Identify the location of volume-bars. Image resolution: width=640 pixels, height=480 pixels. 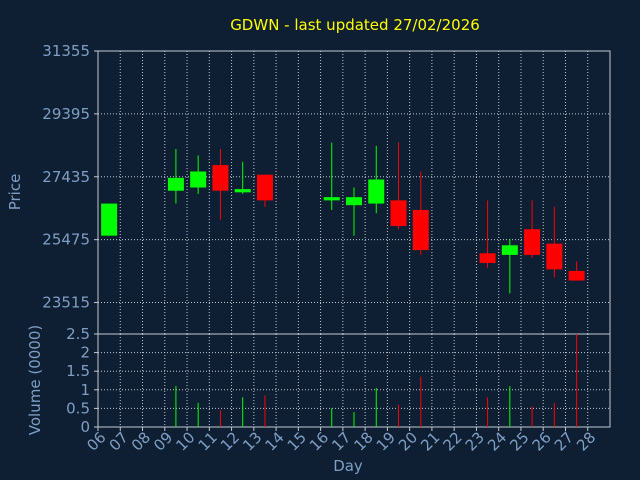
(376, 380).